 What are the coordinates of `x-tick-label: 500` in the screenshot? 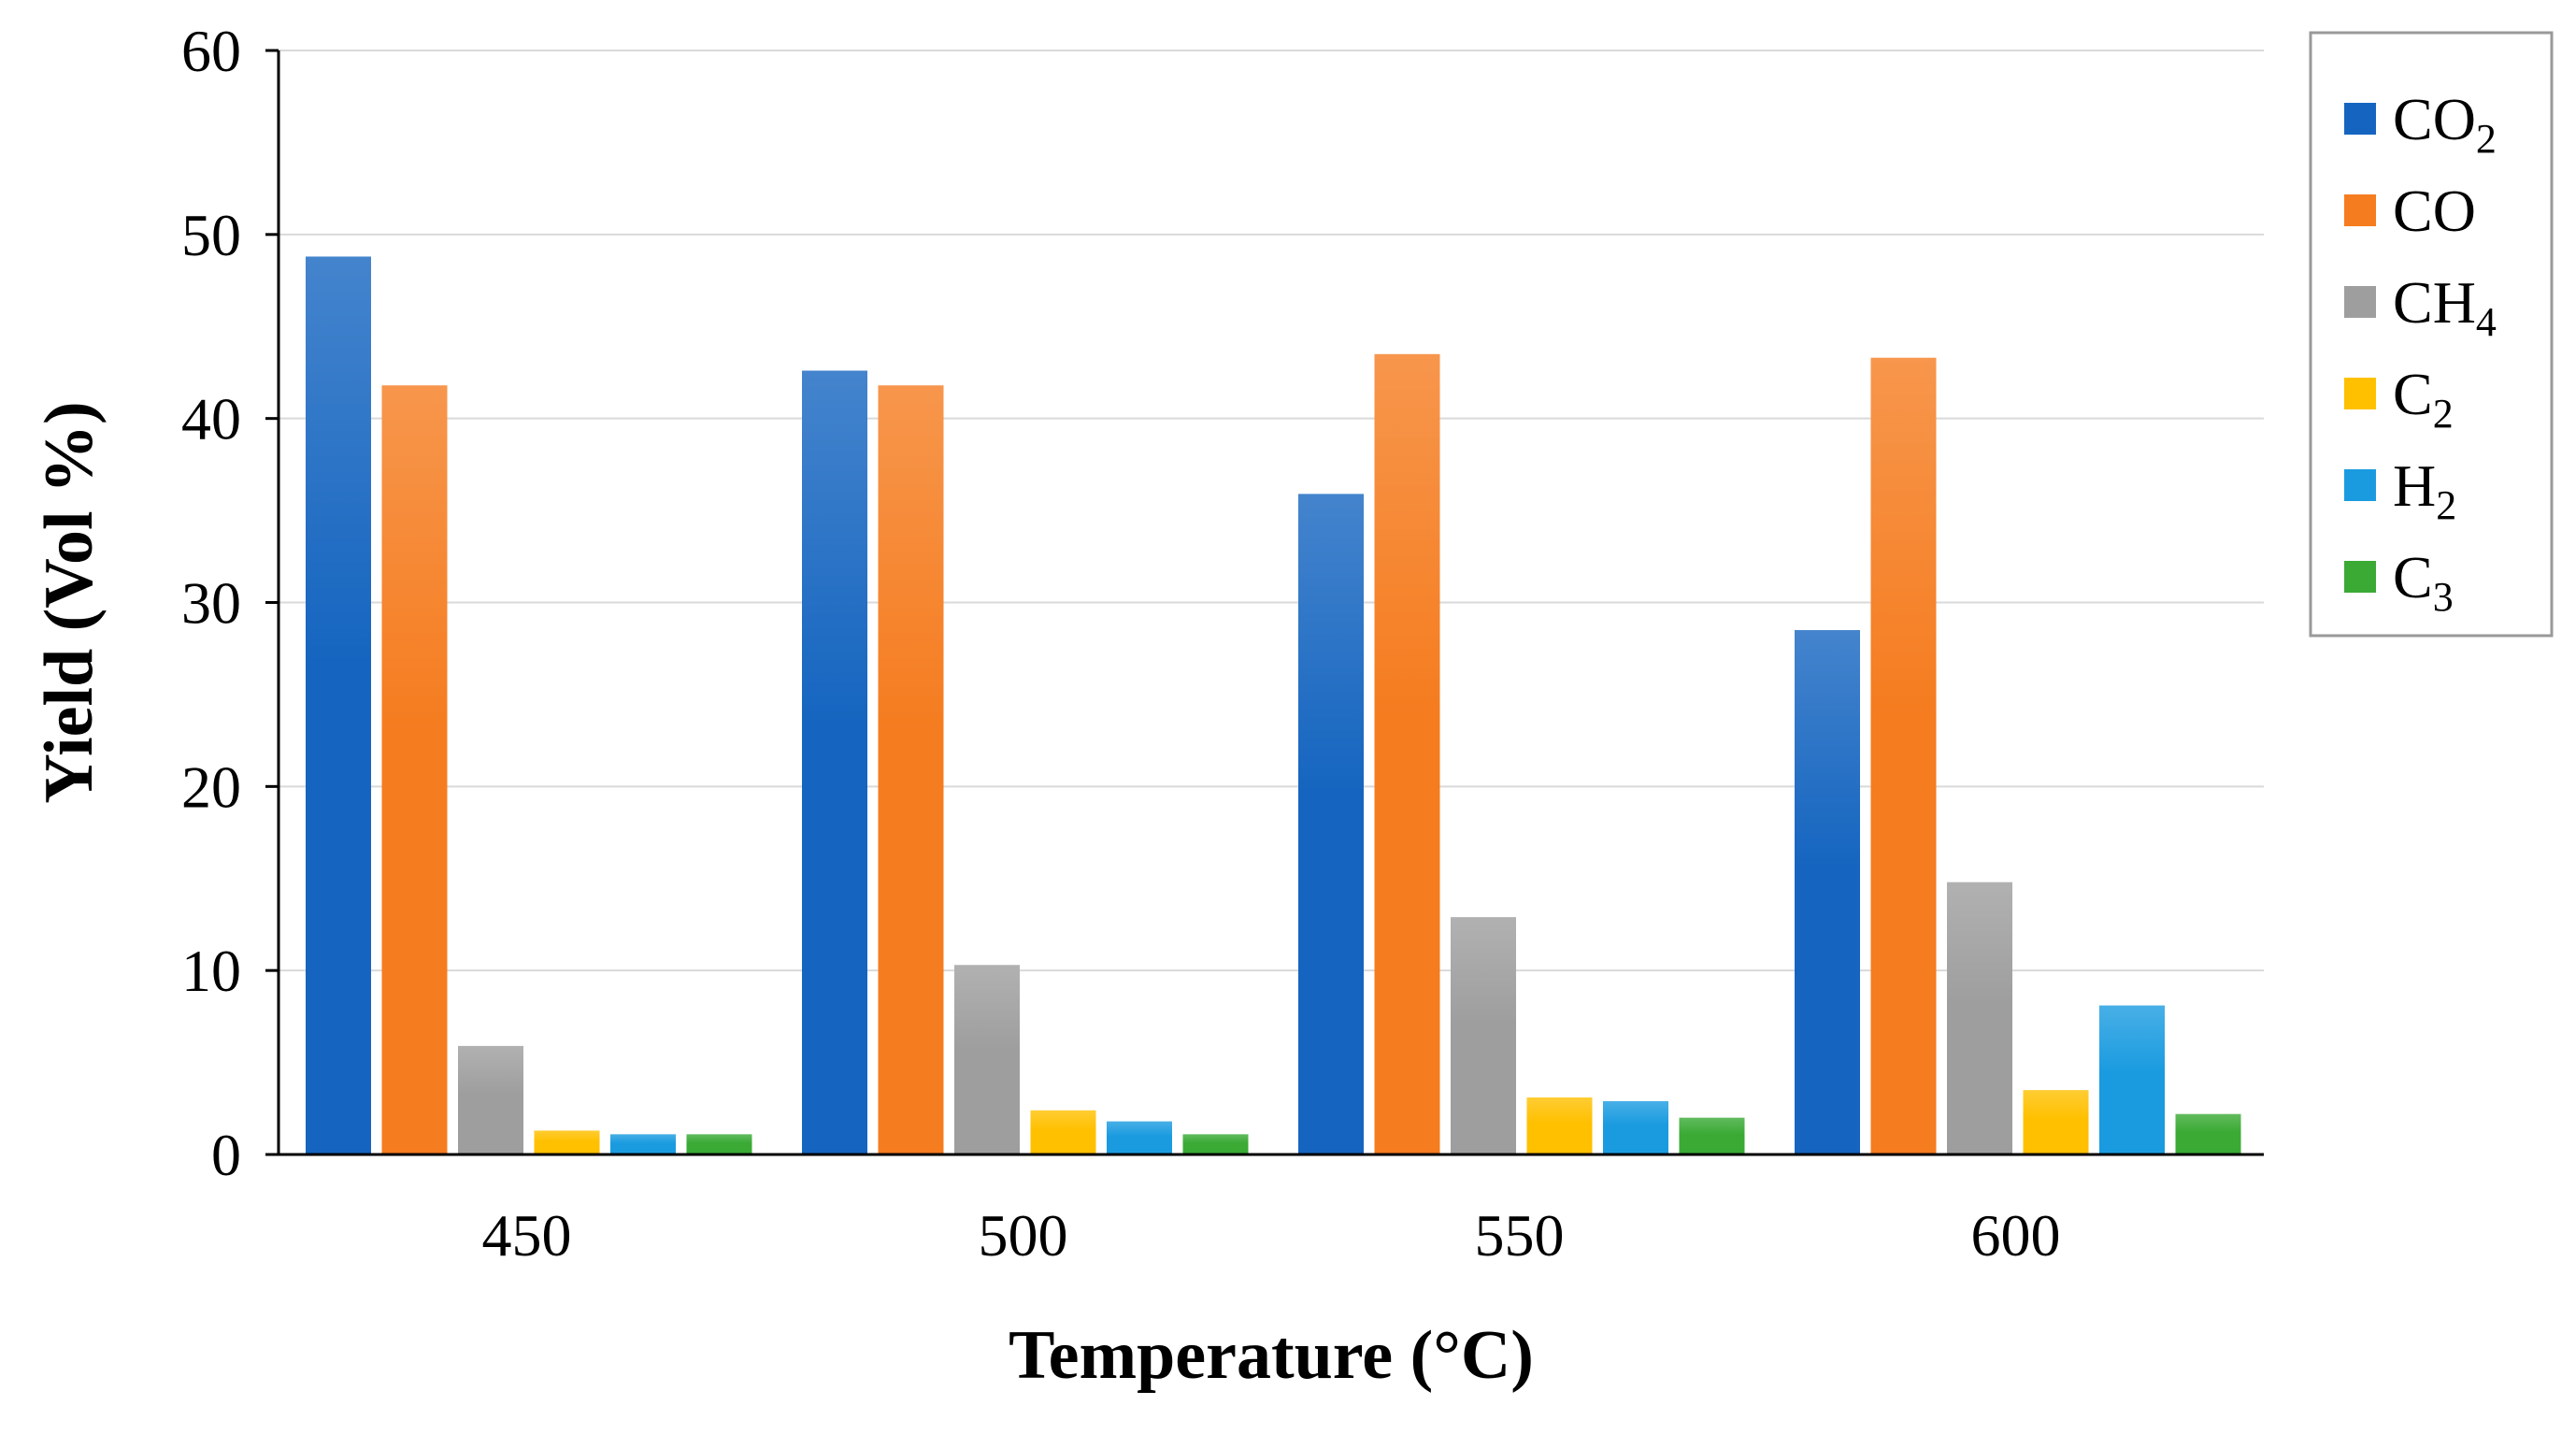 It's located at (1023, 1235).